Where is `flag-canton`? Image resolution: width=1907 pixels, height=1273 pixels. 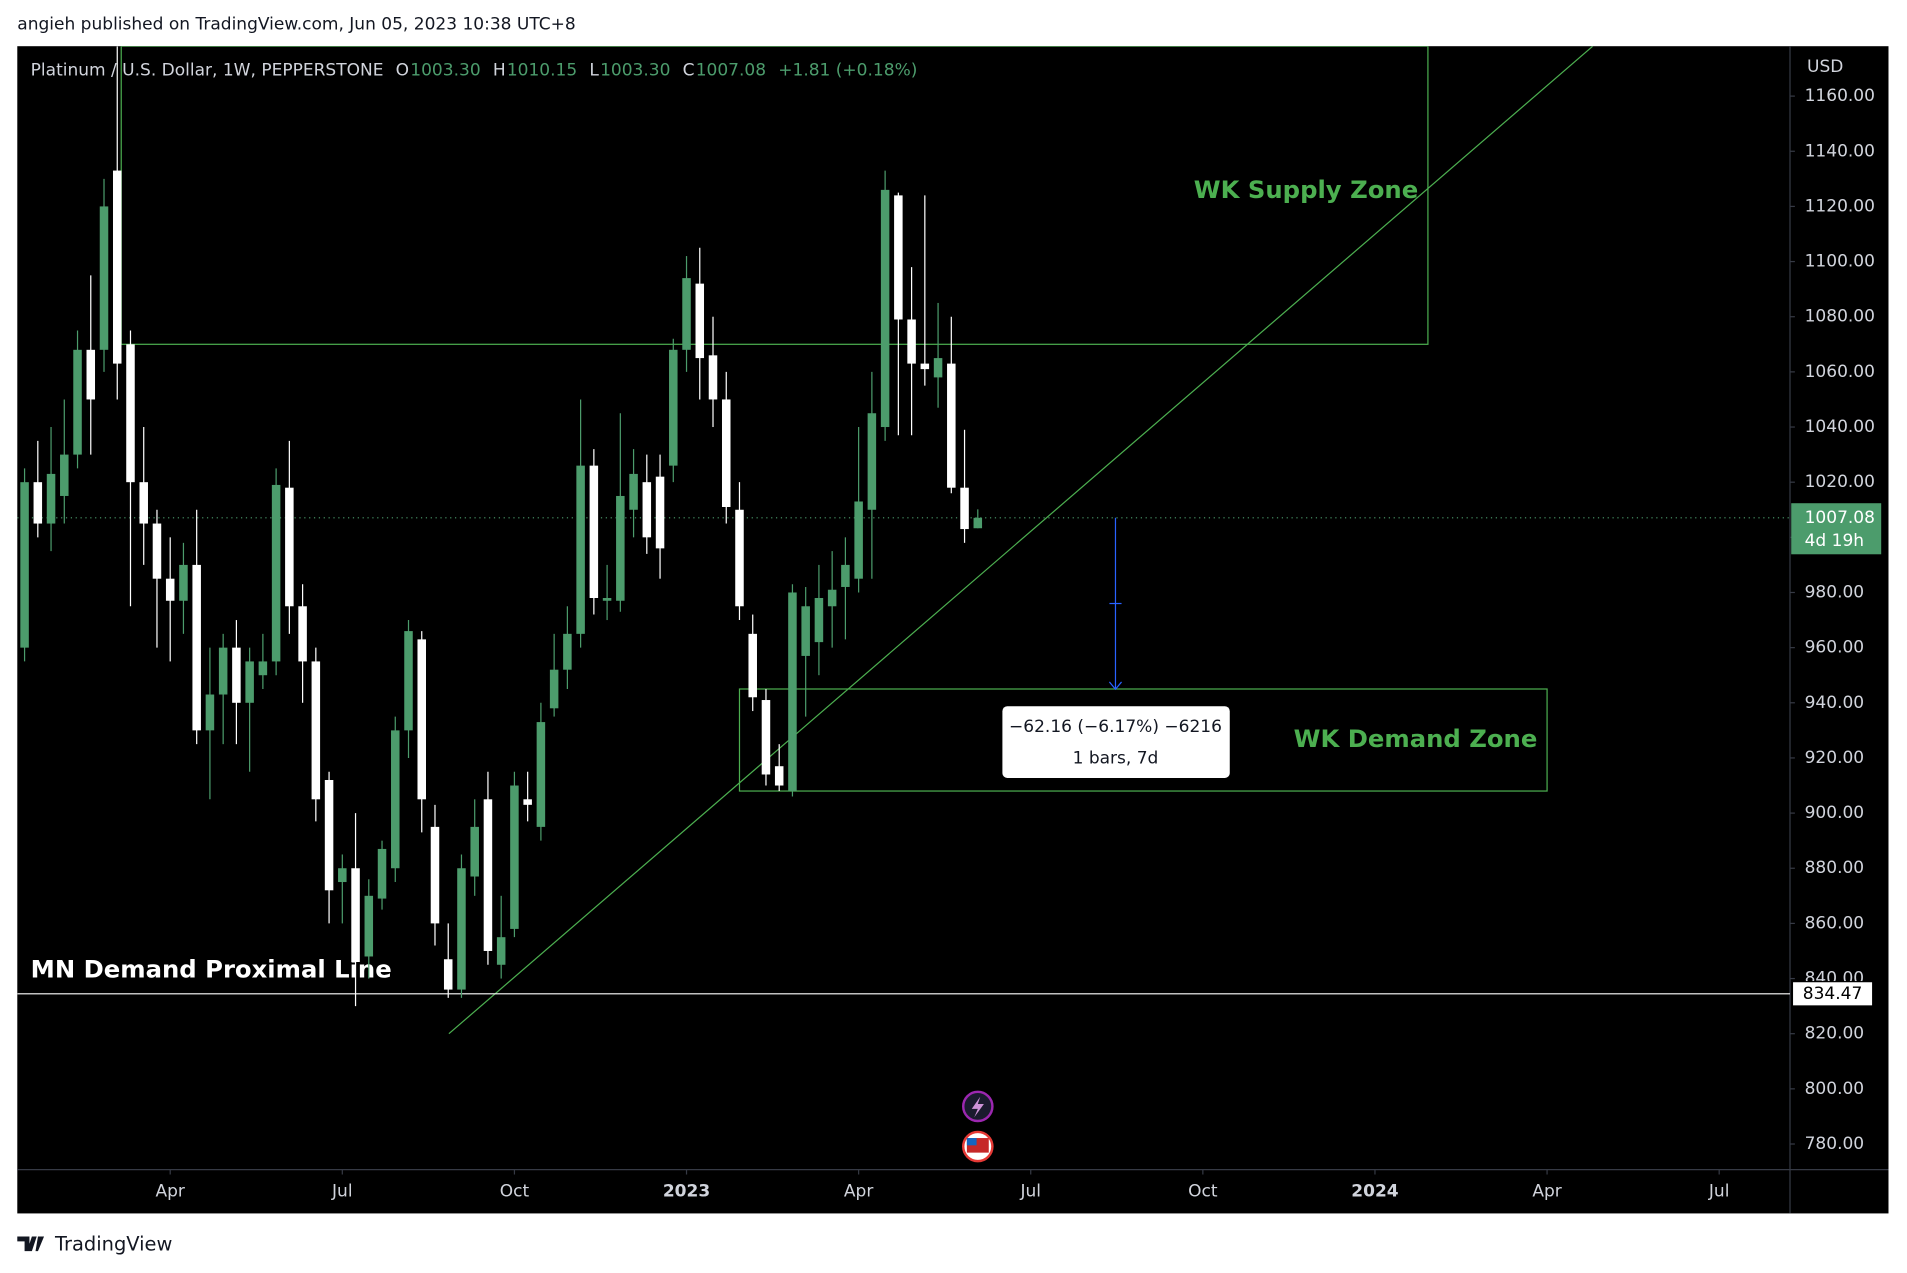 flag-canton is located at coordinates (971, 1142).